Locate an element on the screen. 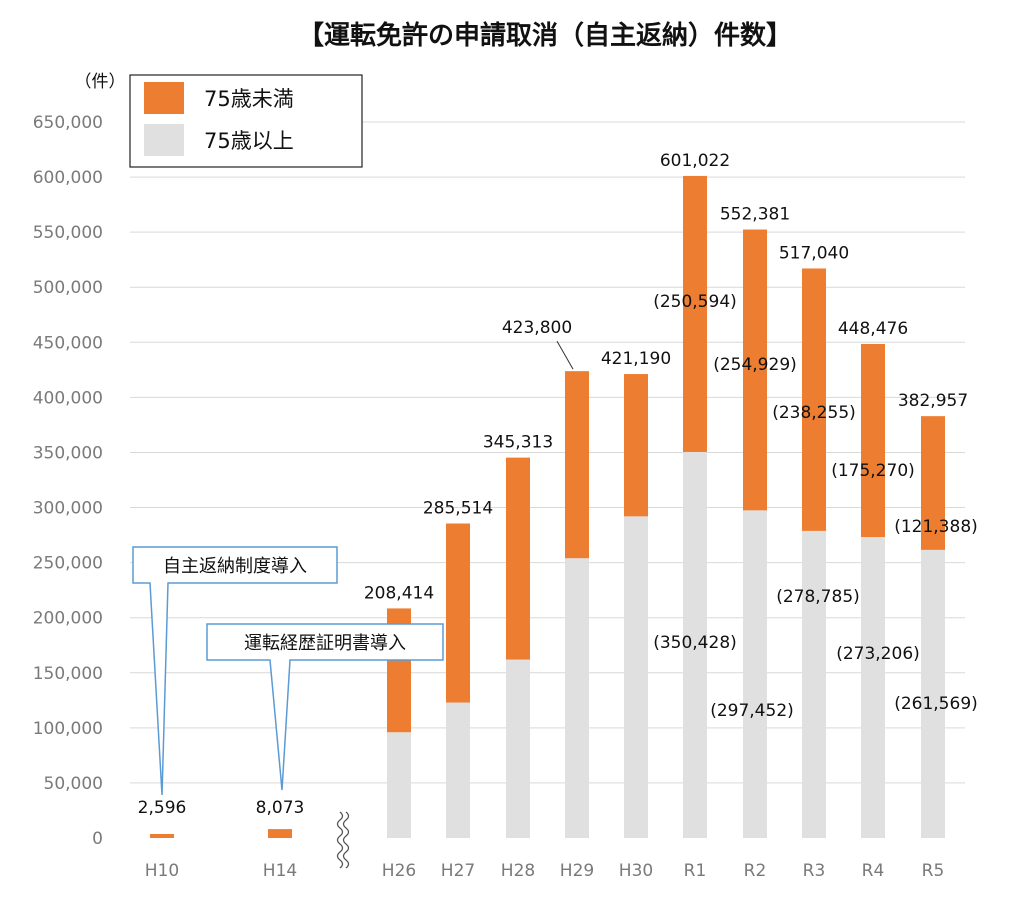  bar-over75-H29 is located at coordinates (577, 698).